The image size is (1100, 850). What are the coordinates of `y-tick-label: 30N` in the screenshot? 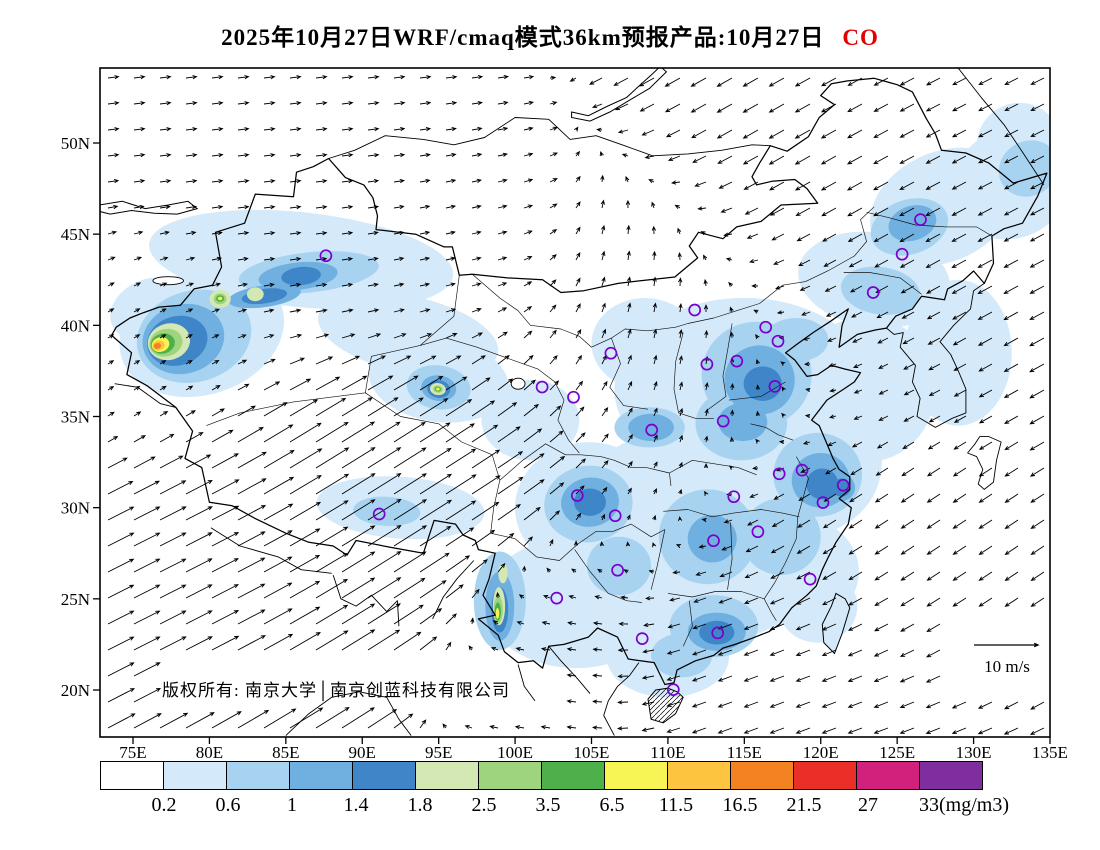 It's located at (75, 508).